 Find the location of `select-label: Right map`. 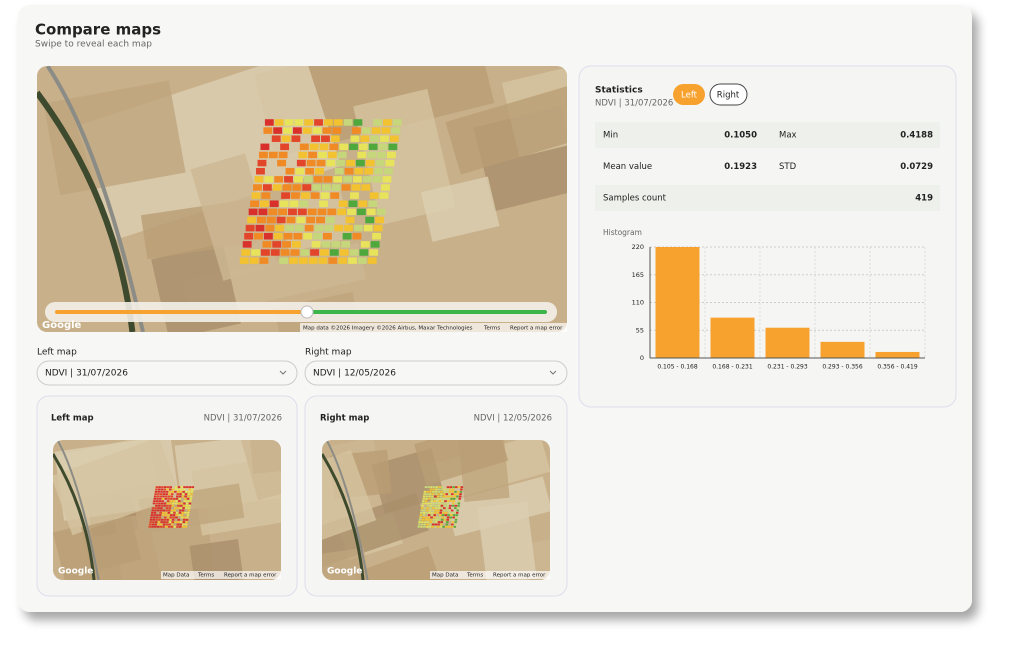

select-label: Right map is located at coordinates (328, 353).